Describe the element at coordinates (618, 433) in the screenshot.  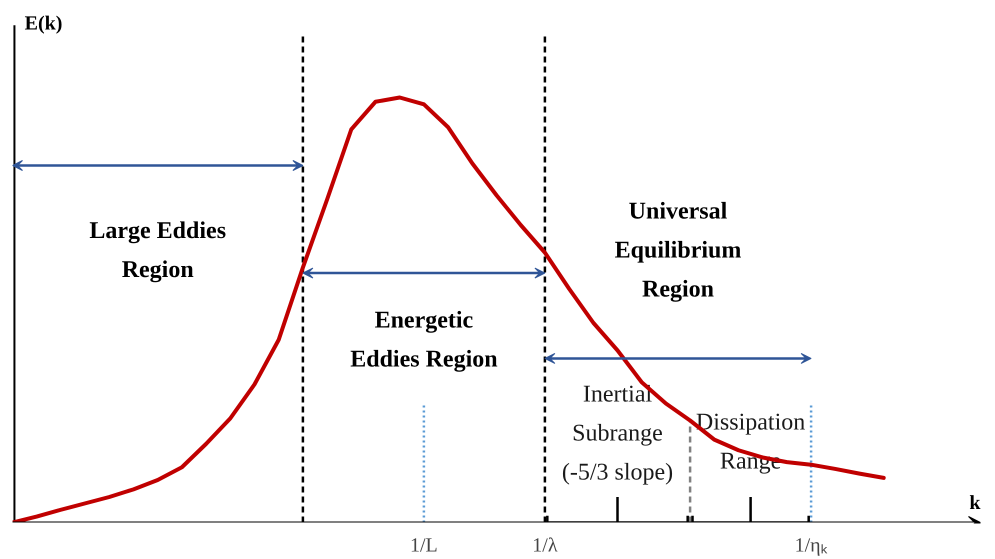
I see `annotation: Inertial Subrange (-5/3 slope)` at that location.